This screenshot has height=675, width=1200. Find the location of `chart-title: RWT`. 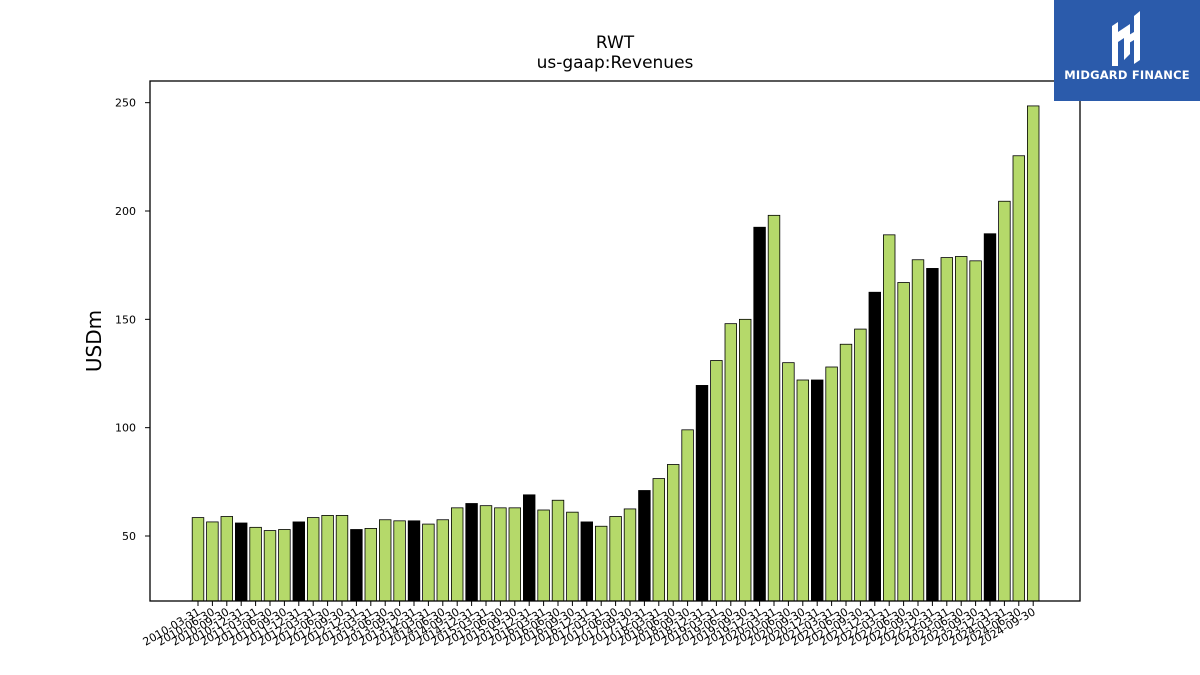

chart-title: RWT is located at coordinates (615, 43).